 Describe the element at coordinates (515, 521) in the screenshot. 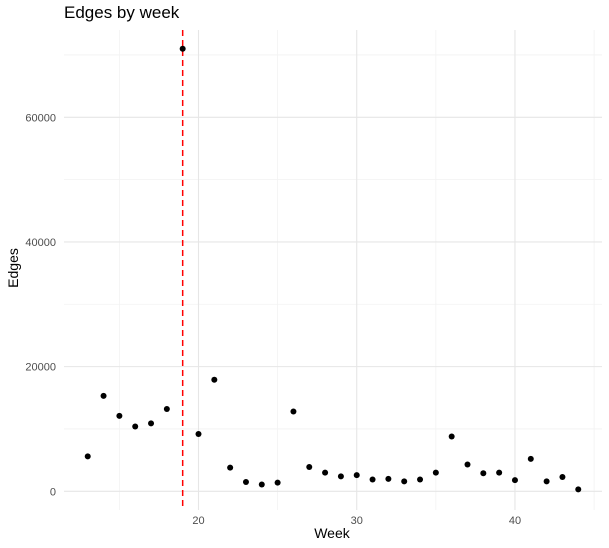

I see `x-tick-label: 40` at that location.